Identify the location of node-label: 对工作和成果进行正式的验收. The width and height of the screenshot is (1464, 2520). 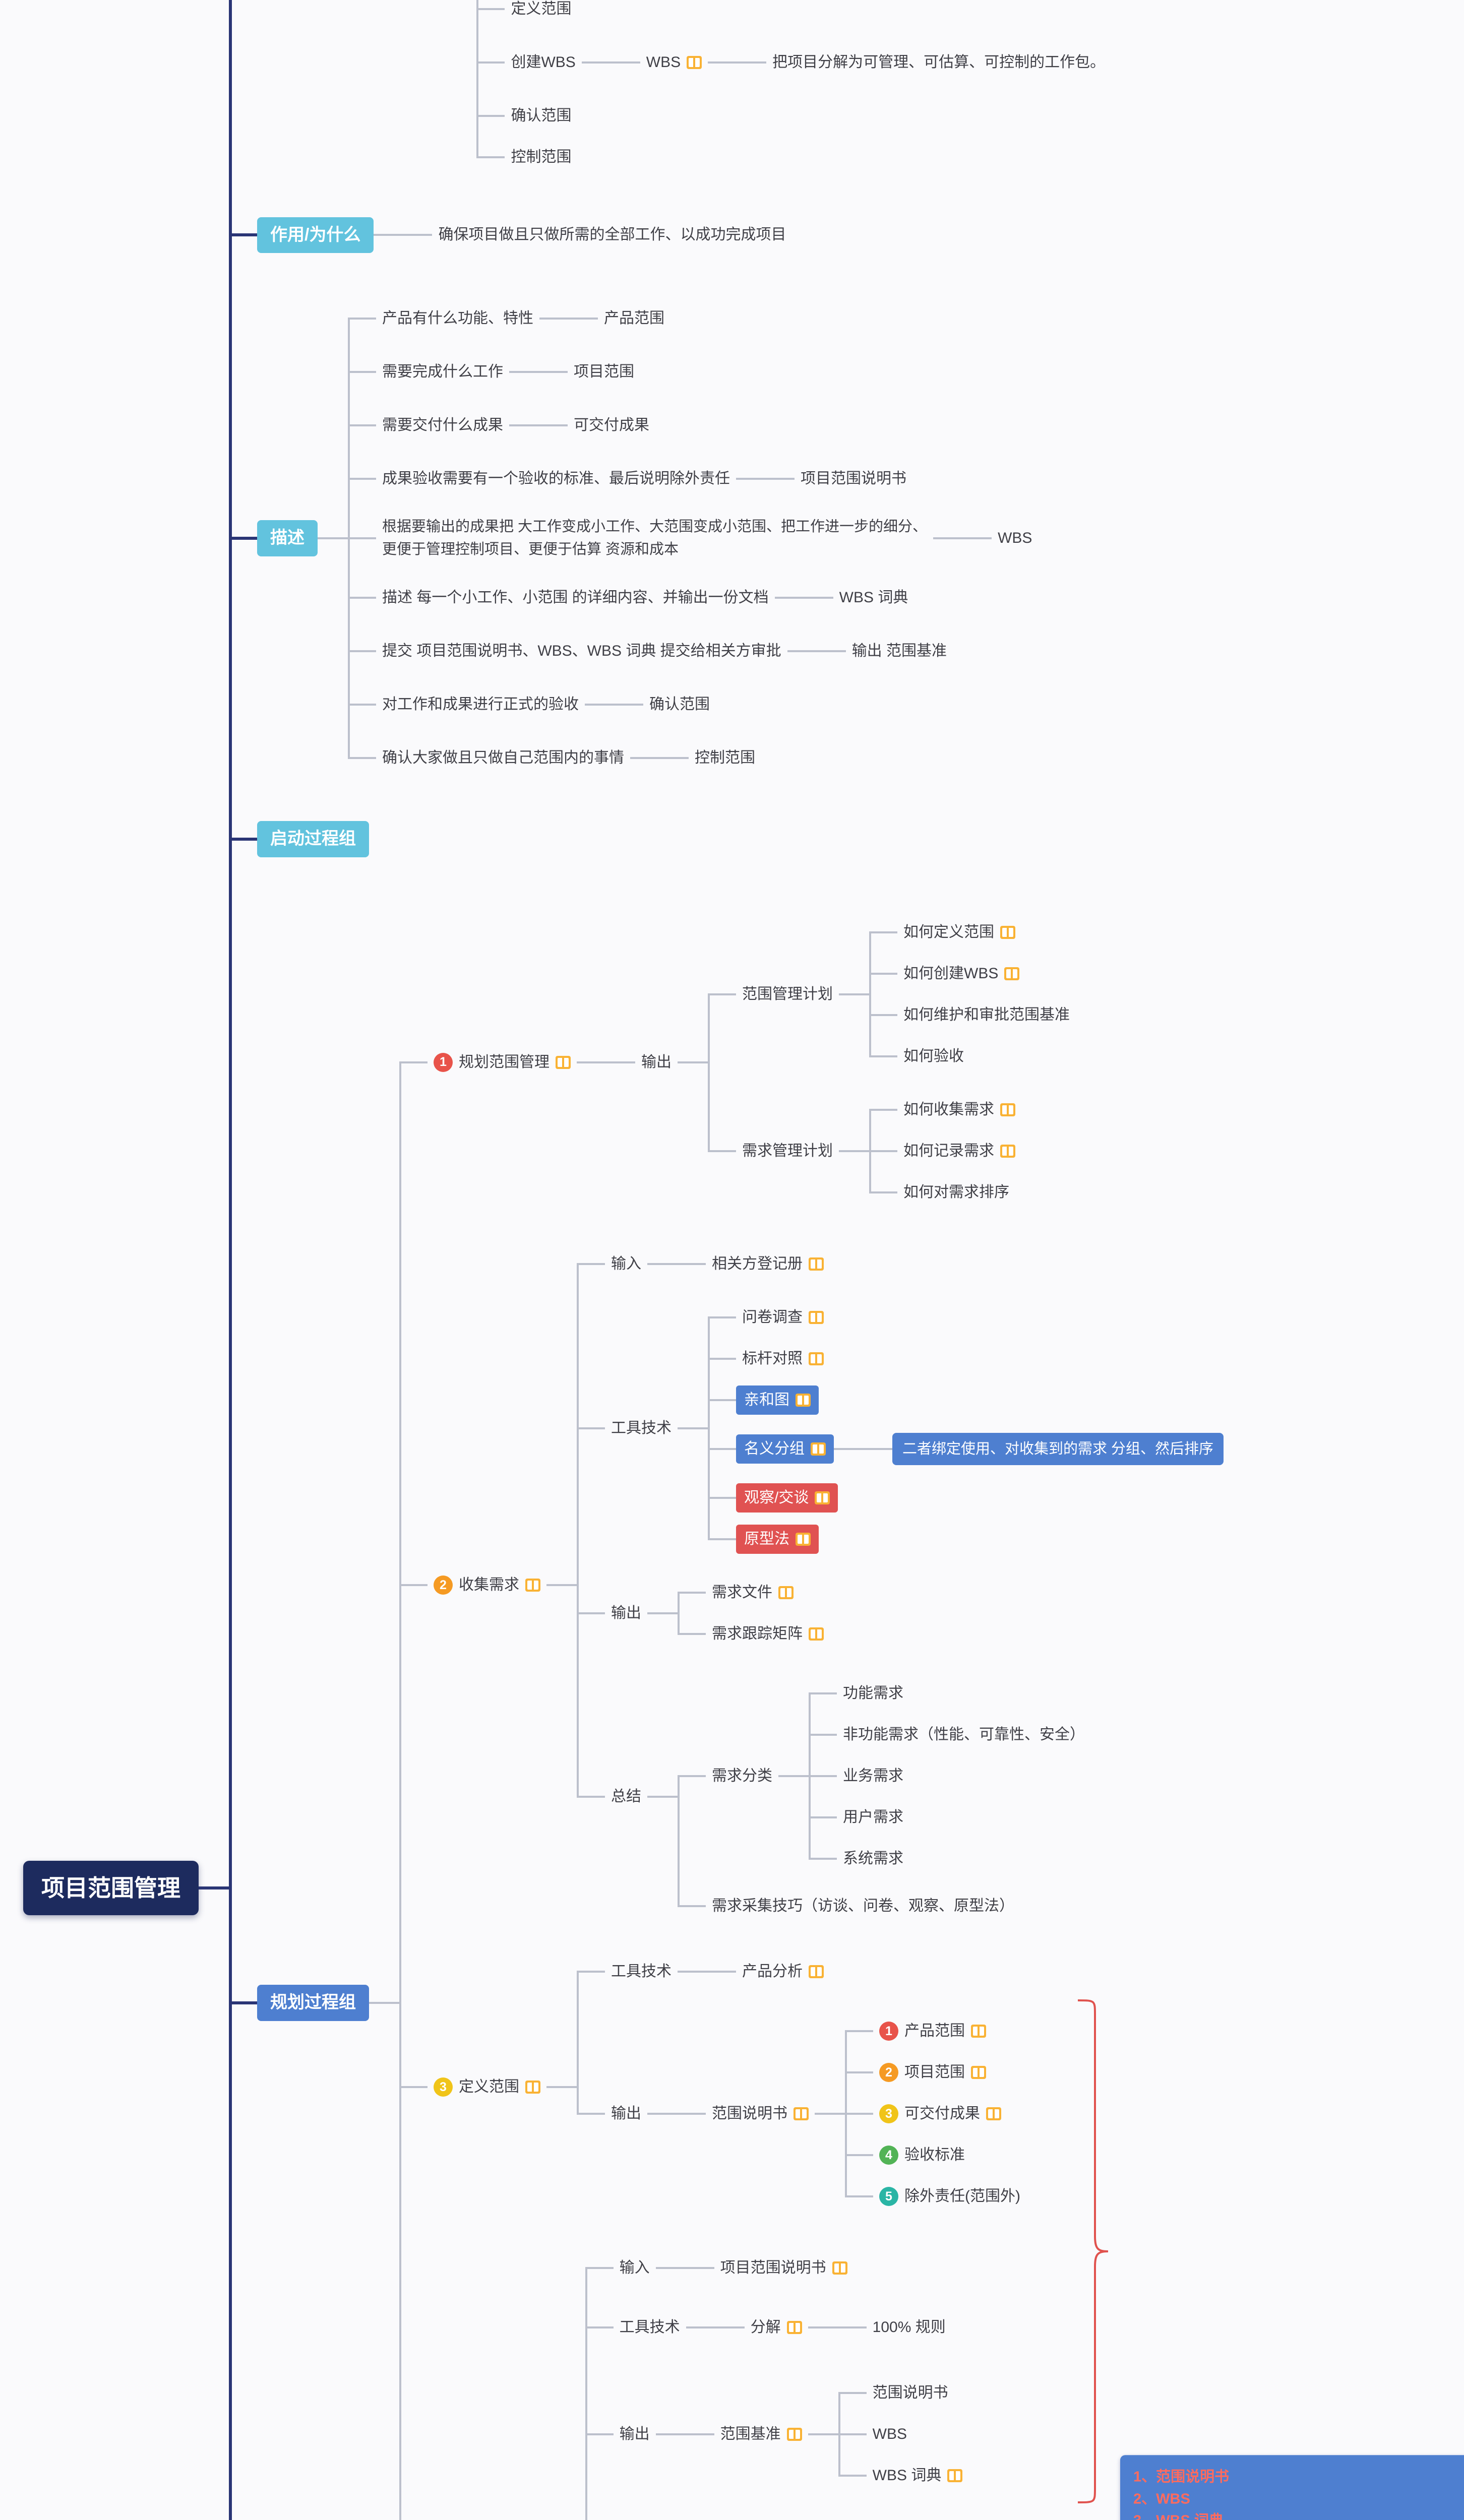
(480, 704).